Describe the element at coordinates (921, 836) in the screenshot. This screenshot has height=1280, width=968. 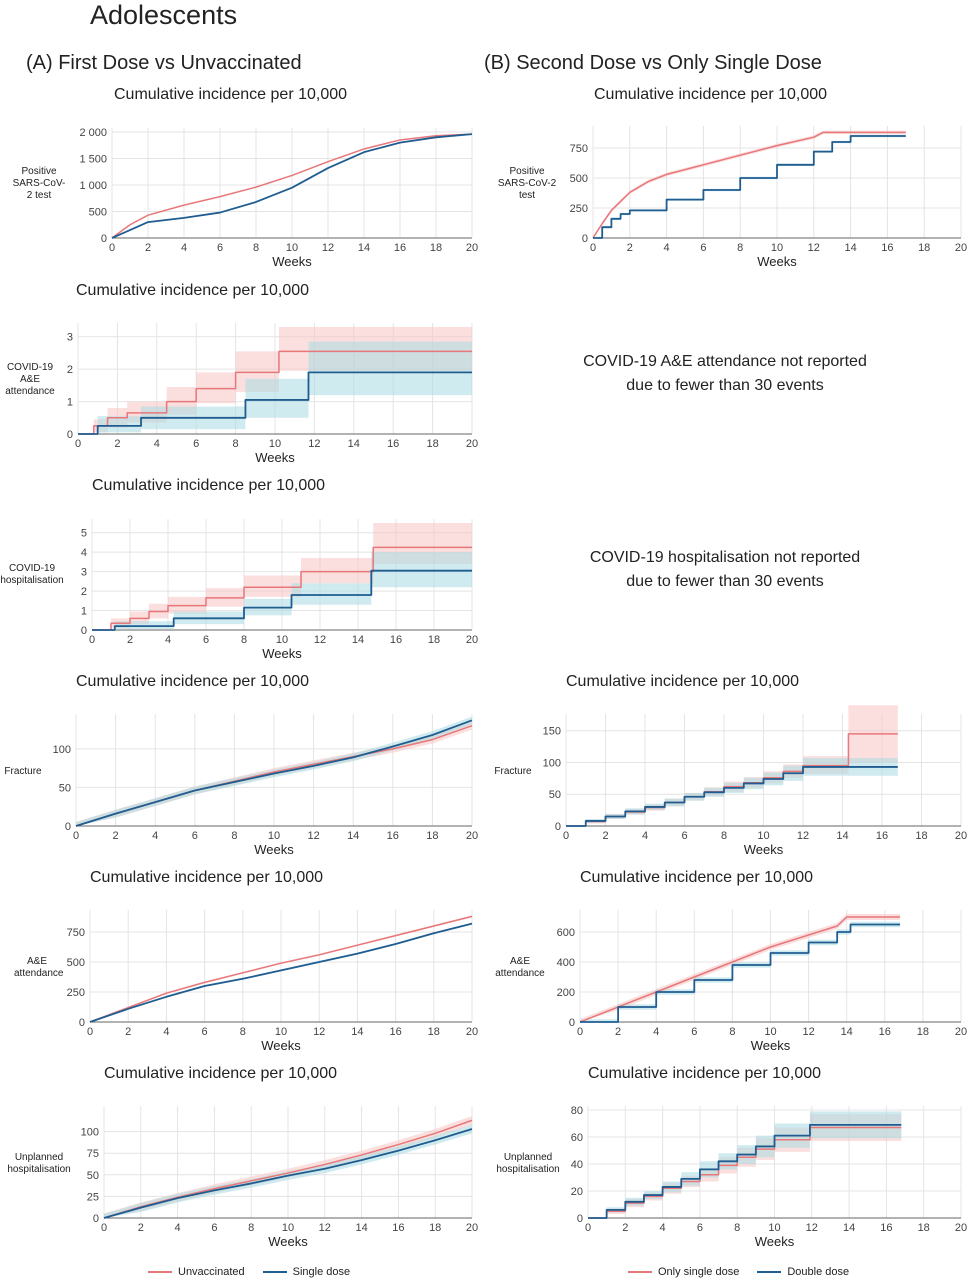
I see `b_frac-xtick-label: 18` at that location.